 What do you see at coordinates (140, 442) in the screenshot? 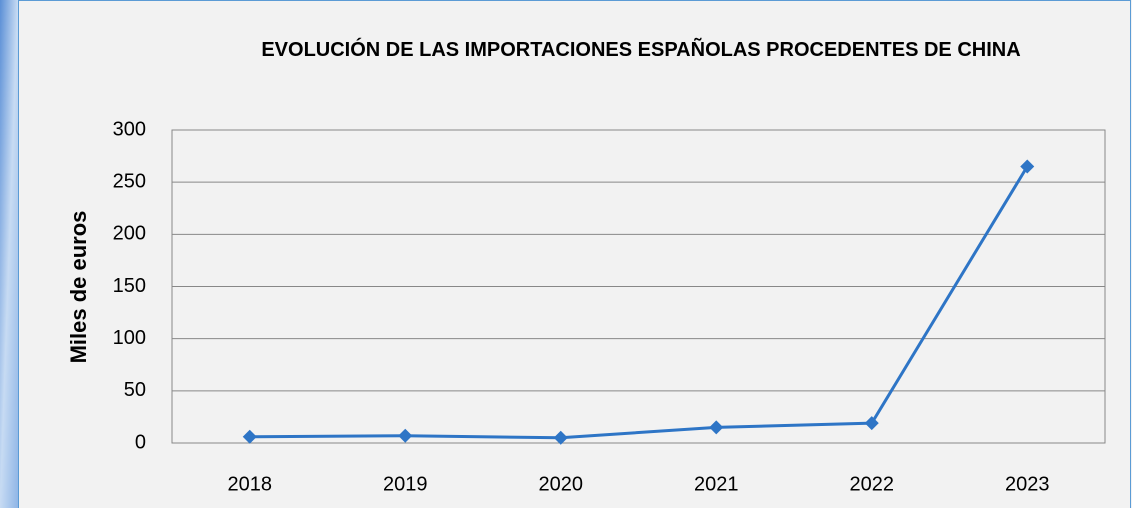
I see `y-tick-label: 0` at bounding box center [140, 442].